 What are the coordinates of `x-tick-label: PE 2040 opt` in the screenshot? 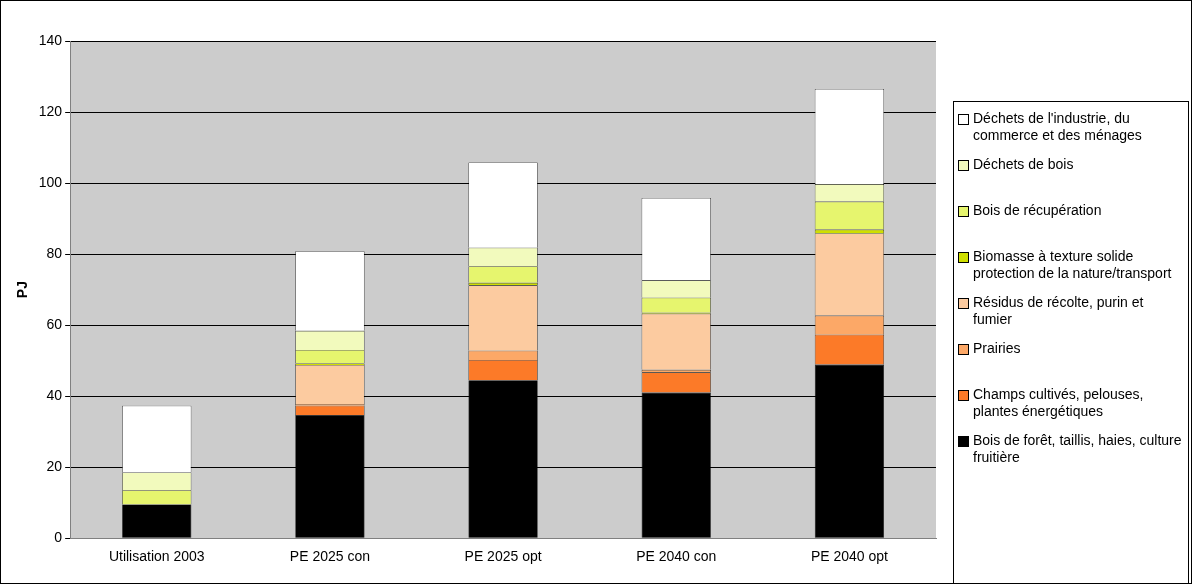 It's located at (849, 556).